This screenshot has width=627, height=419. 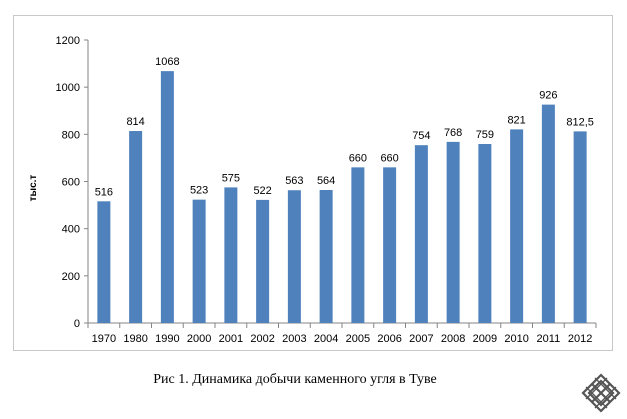 I want to click on y-axis-title: тыс.т, so click(x=33, y=188).